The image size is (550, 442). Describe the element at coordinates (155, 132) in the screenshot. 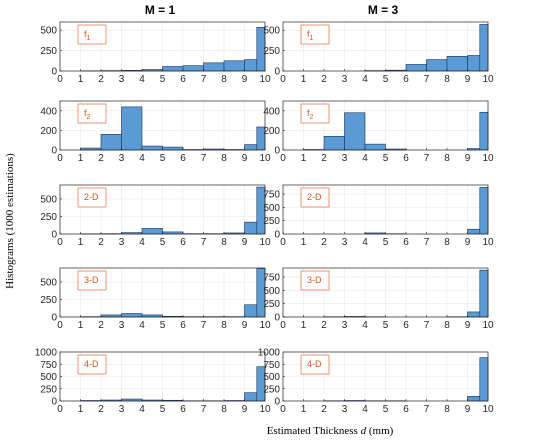

I see `panel-2: 0 1 2 3 4 5 6 7 8 9 10 0 200 400 f2` at that location.